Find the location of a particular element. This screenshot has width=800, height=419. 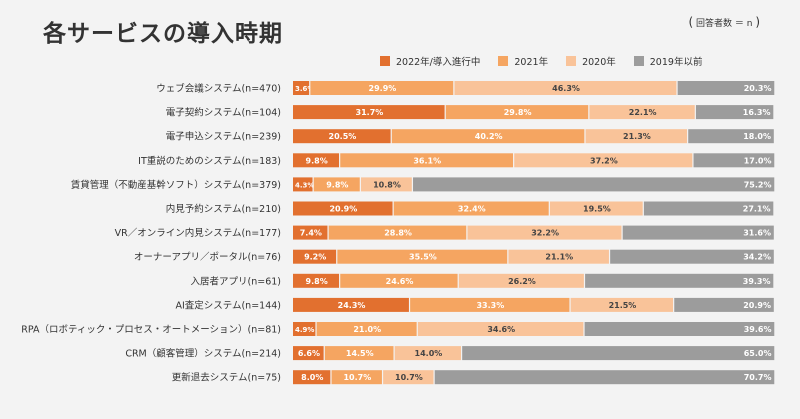

legend-item-2022: 2022年/導入進行中 is located at coordinates (430, 61).